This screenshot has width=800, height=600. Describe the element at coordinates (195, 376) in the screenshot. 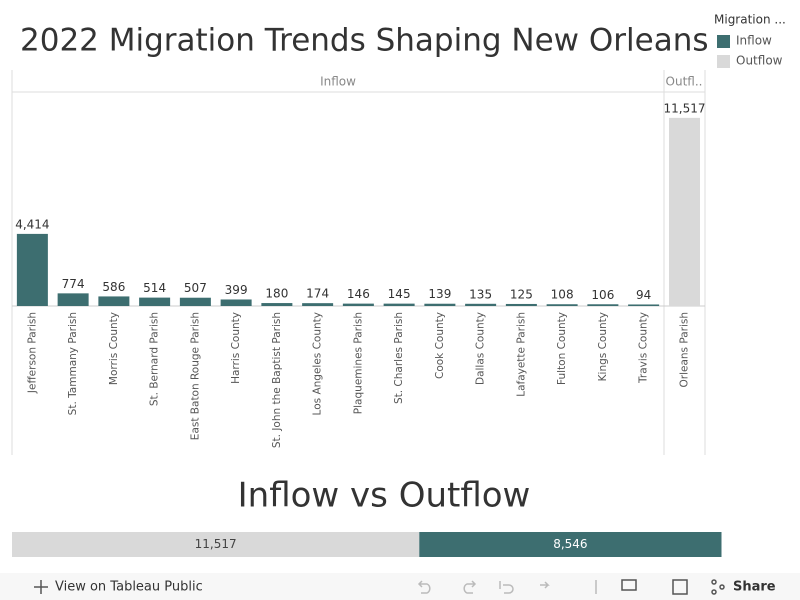

I see `x-tick-label: East Baton Rouge Parish` at that location.